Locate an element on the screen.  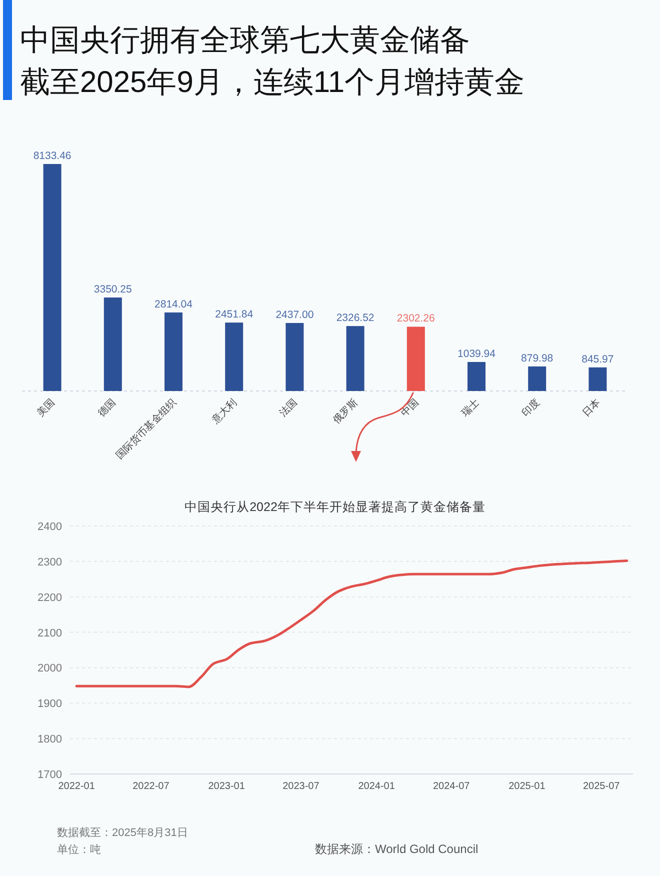
y-tick-label: 2000 is located at coordinates (50, 668).